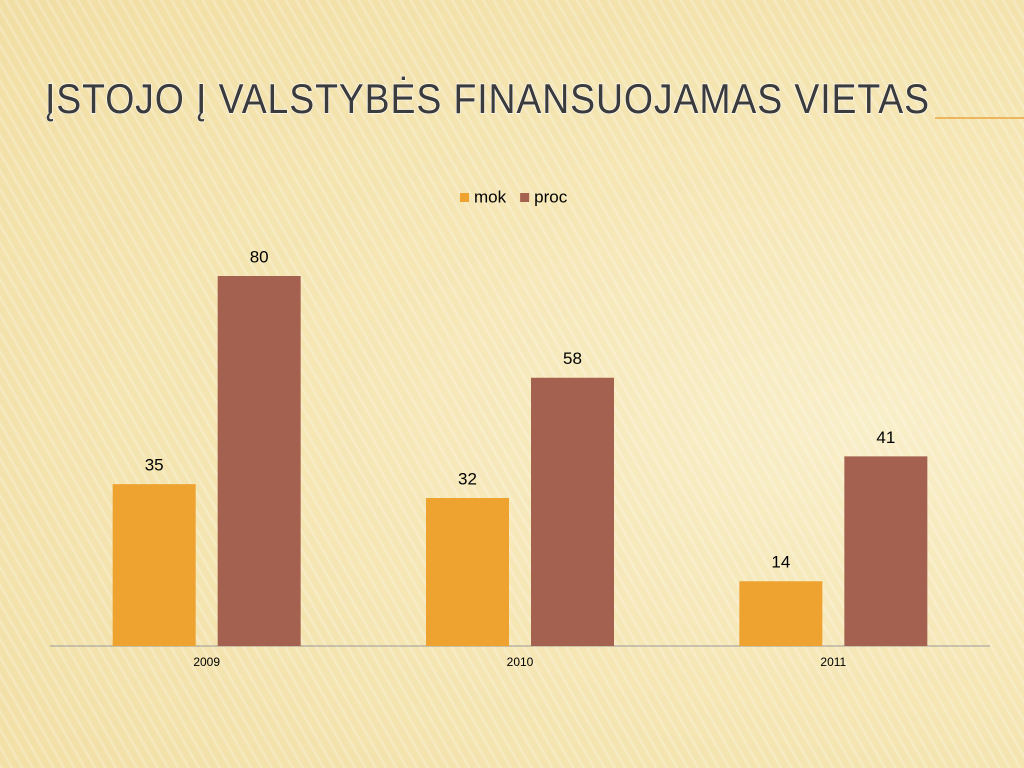 This screenshot has width=1024, height=768. I want to click on data-label: 14, so click(780, 562).